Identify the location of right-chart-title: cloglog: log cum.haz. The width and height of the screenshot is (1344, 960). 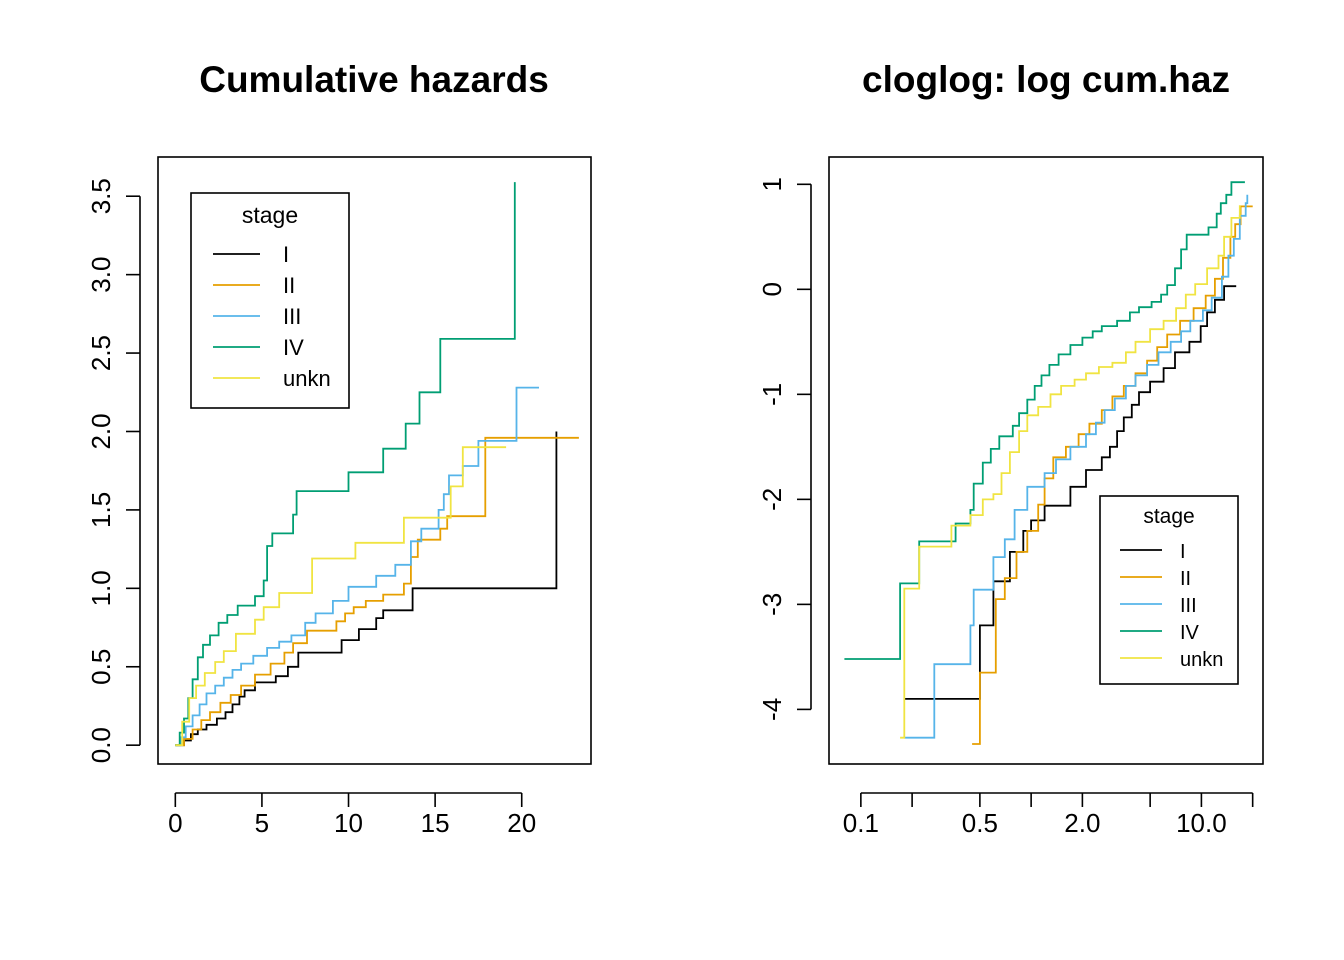
(1046, 79).